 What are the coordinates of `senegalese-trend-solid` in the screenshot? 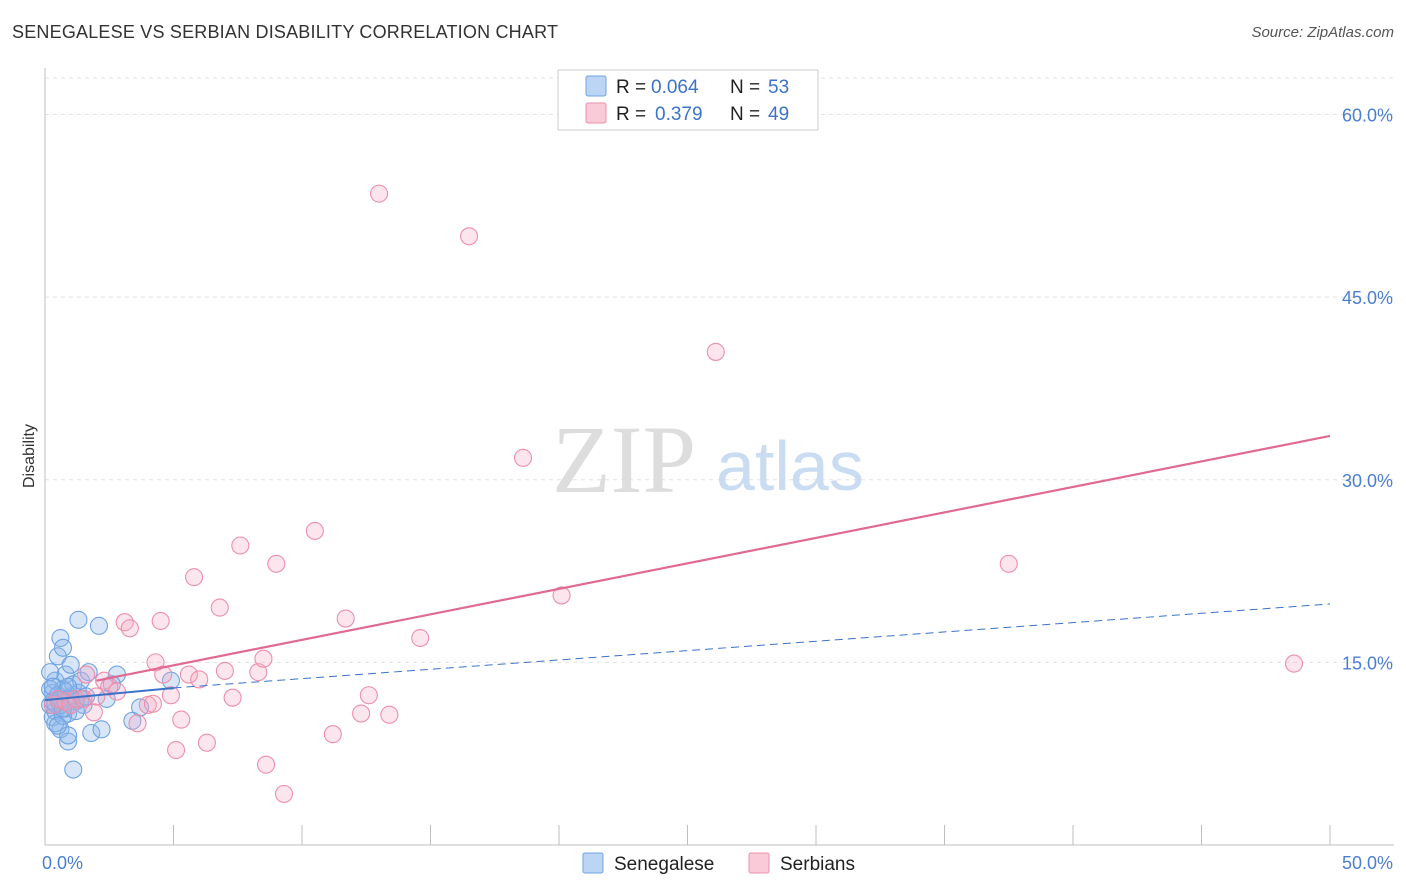 It's located at (109, 694).